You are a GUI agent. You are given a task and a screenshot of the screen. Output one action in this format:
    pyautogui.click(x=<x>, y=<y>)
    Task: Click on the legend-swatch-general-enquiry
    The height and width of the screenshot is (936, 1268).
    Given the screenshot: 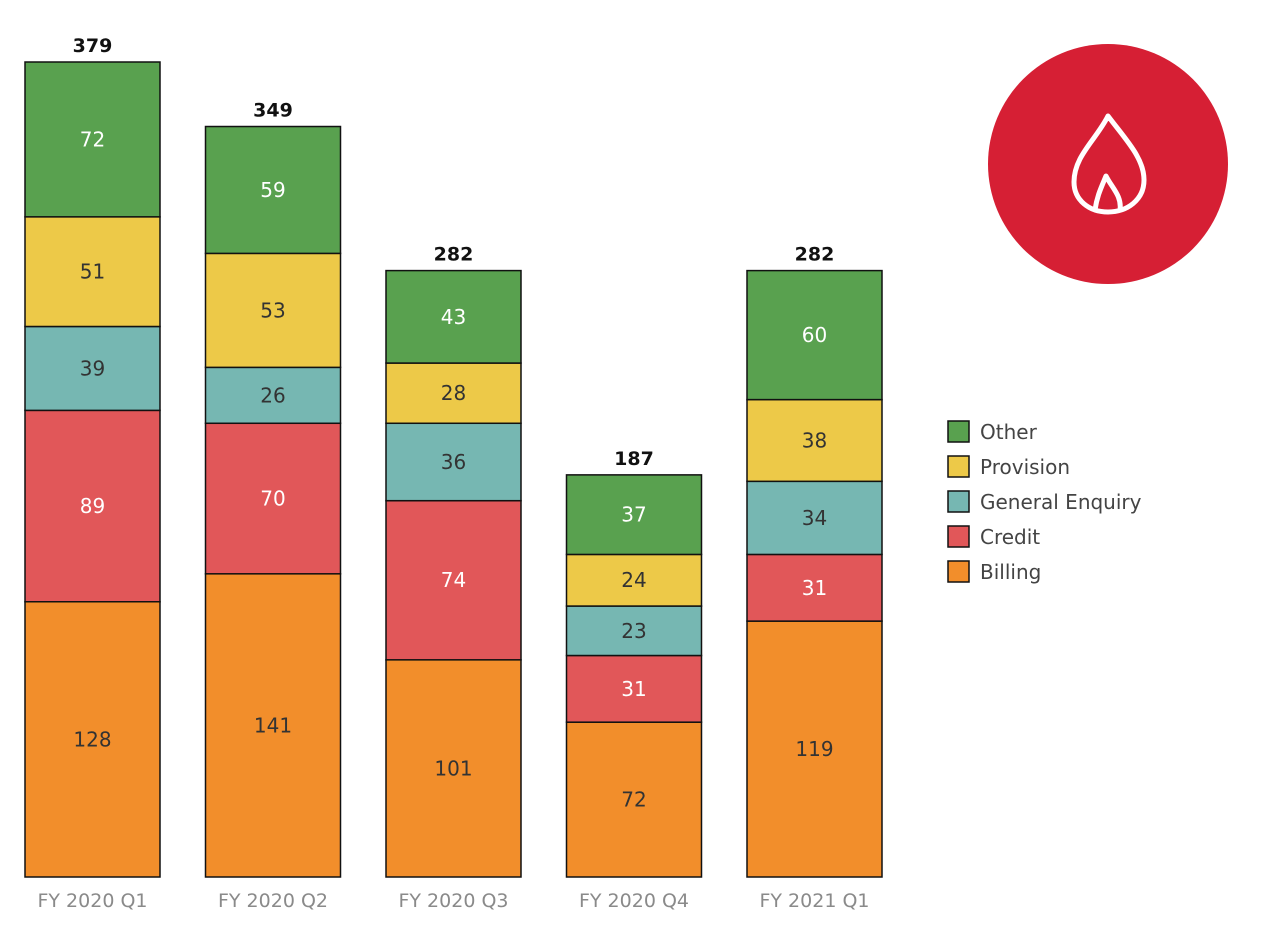 What is the action you would take?
    pyautogui.click(x=958, y=501)
    